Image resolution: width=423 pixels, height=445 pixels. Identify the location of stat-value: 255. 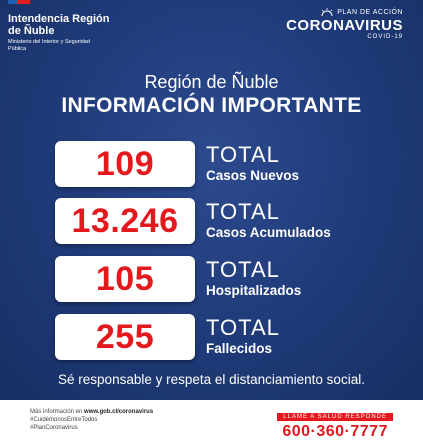
(125, 337).